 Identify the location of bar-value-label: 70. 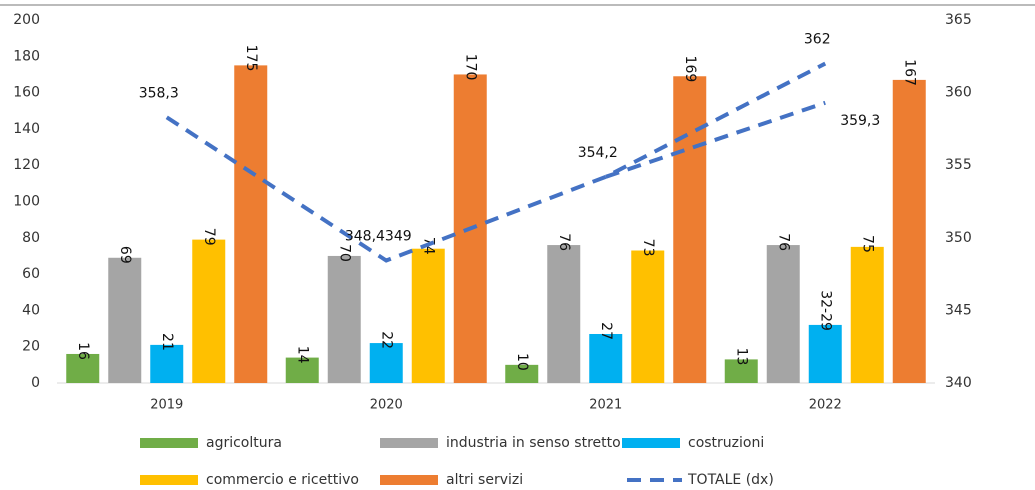
(344, 253).